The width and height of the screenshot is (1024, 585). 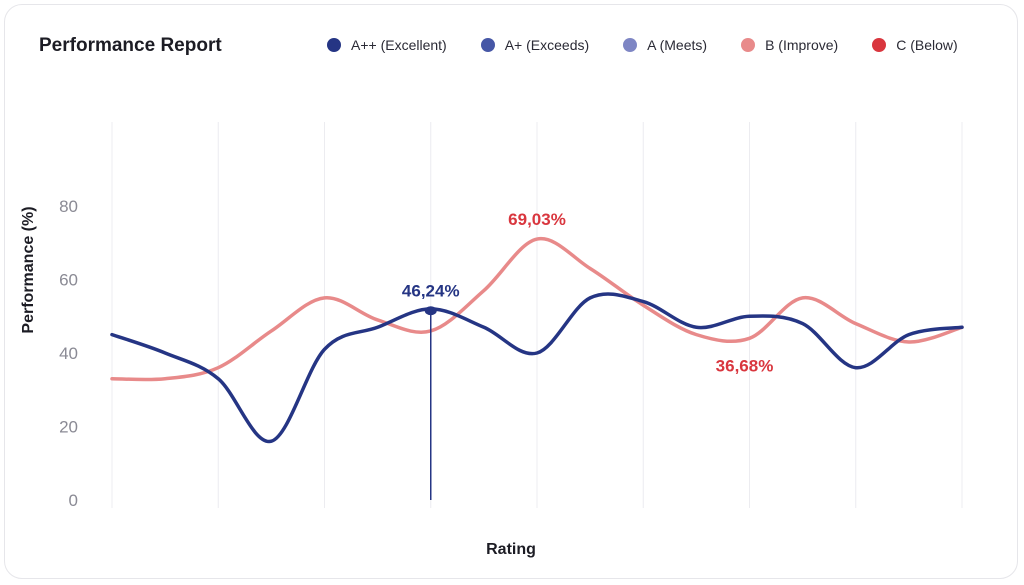 I want to click on x-axis-label: Rating, so click(x=511, y=549).